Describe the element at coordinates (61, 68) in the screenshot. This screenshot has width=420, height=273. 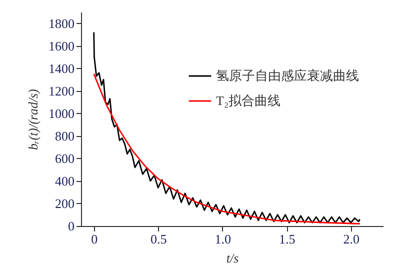
I see `y-tick-label: 1400` at that location.